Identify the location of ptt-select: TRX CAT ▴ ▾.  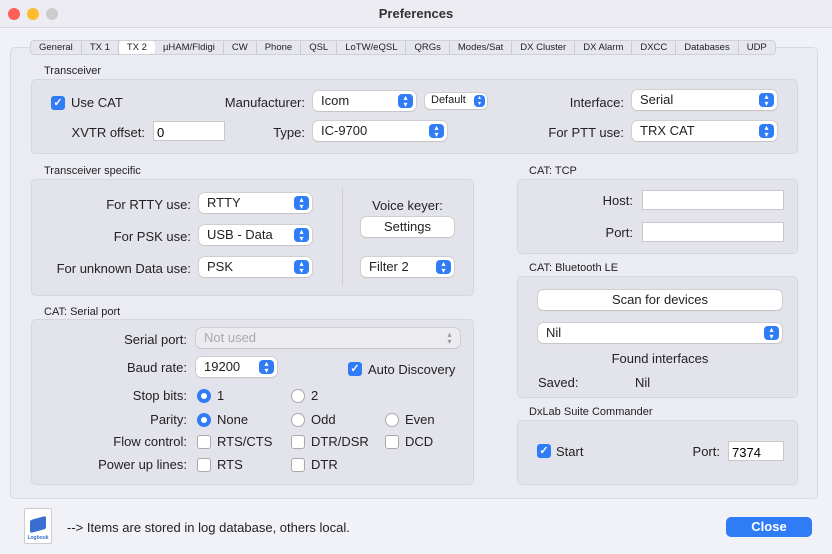
(704, 131).